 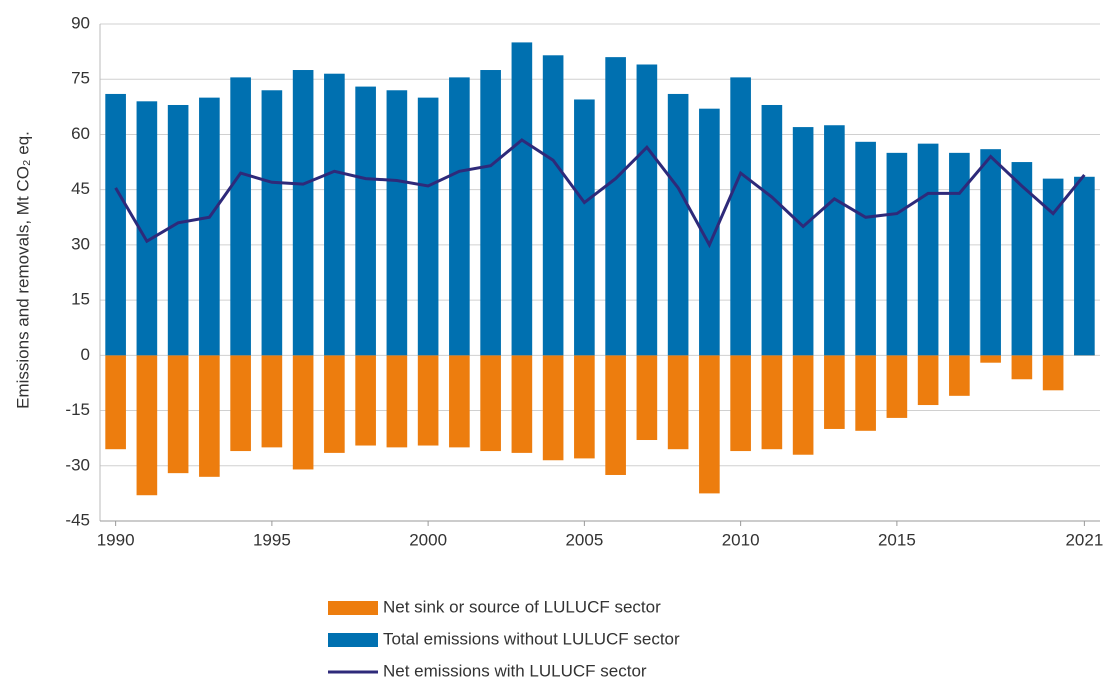 I want to click on y-tick-label: 15, so click(x=80, y=299).